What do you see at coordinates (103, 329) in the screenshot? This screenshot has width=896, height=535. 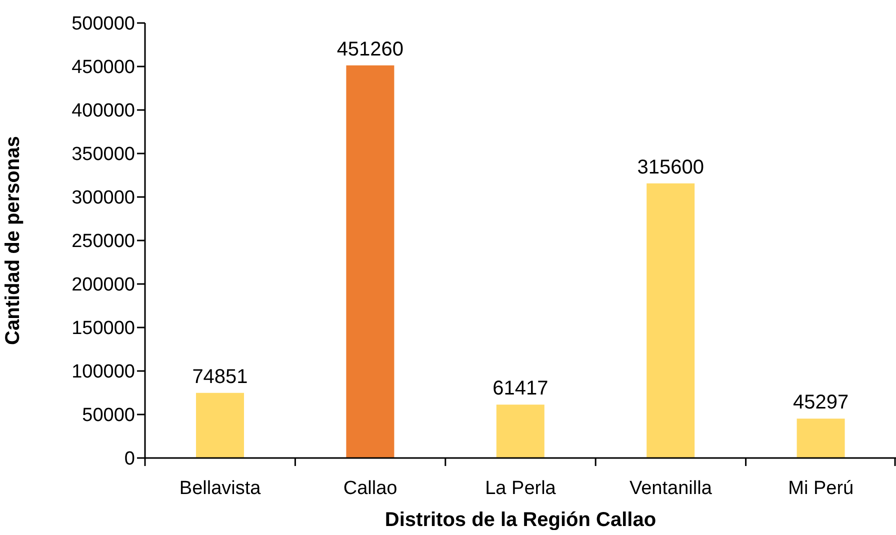 I see `y-tick-label: 150000` at bounding box center [103, 329].